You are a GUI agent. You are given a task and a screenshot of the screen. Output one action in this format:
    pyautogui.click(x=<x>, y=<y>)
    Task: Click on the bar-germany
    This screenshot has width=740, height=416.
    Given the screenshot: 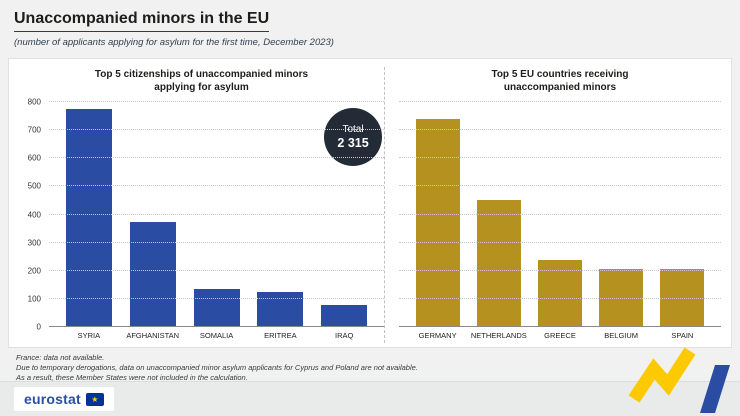 What is the action you would take?
    pyautogui.click(x=437, y=222)
    